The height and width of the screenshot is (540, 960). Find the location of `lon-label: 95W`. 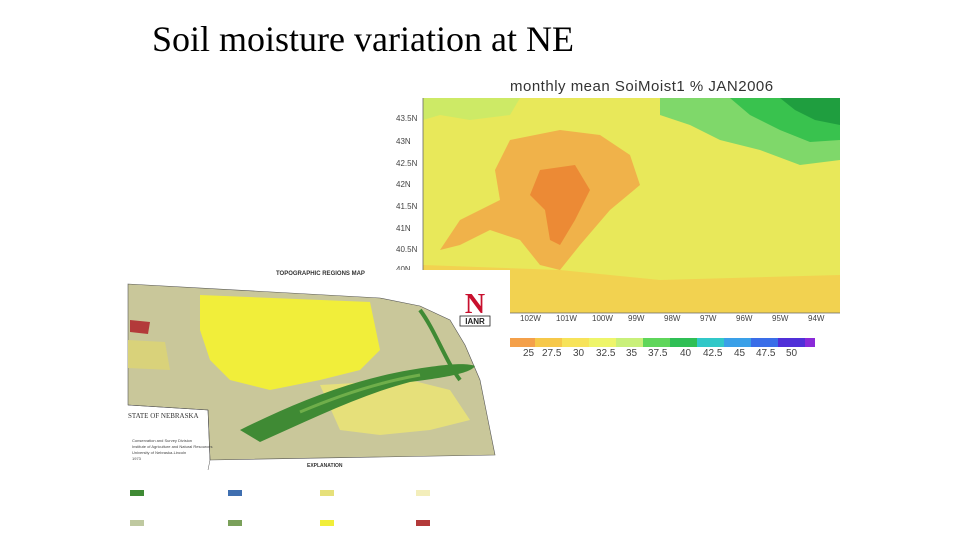

lon-label: 95W is located at coordinates (780, 318).